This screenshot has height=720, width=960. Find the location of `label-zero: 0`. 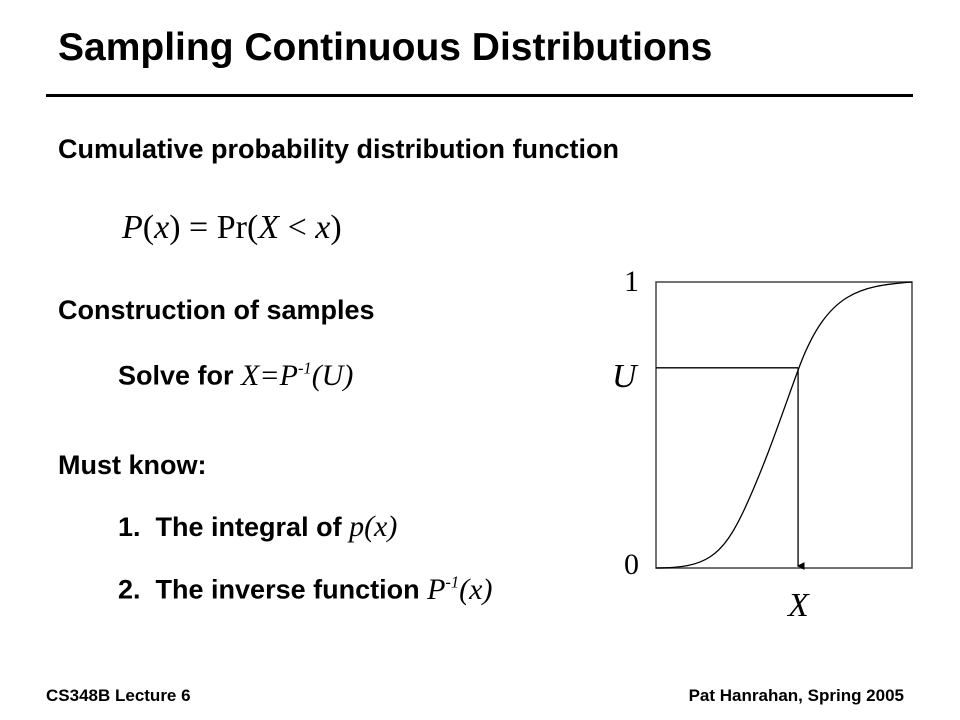

label-zero: 0 is located at coordinates (631, 564).